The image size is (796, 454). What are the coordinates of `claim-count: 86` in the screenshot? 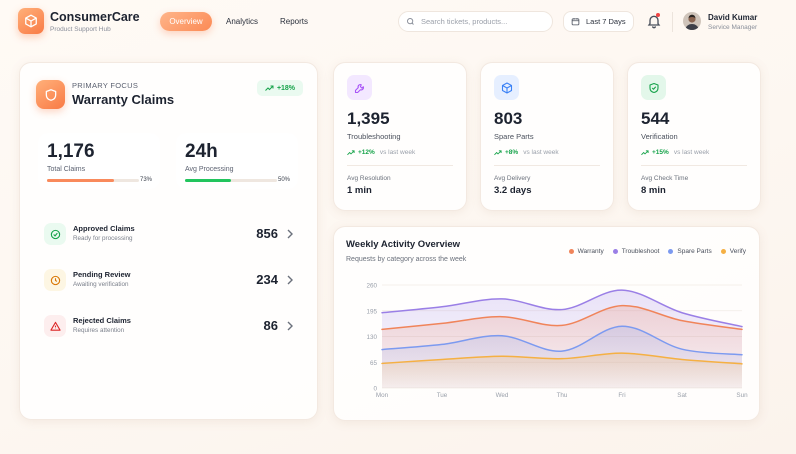 It's located at (270, 325).